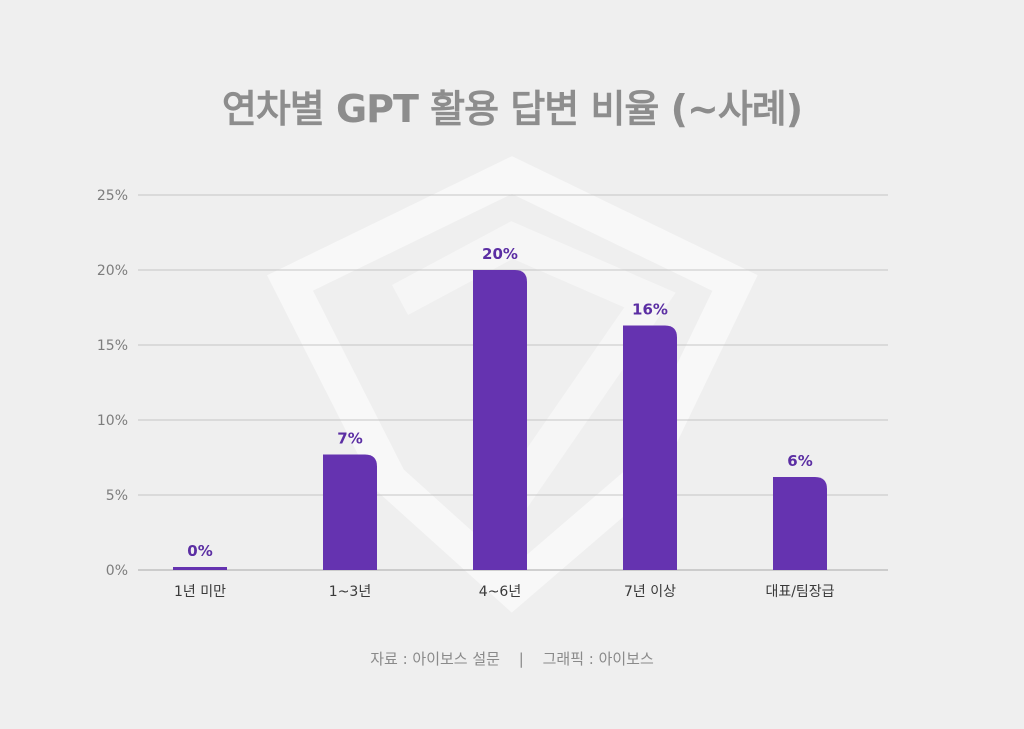 This screenshot has width=1024, height=729. I want to click on source-note: 자료 : 아이보스 설문 | 그래픽 : 아이보스, so click(512, 658).